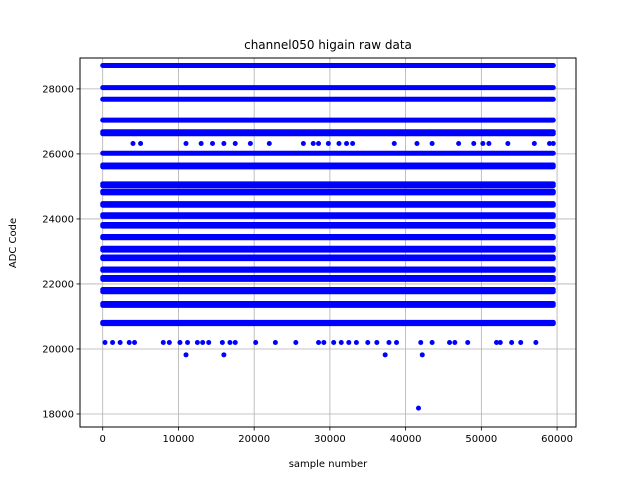 Image resolution: width=640 pixels, height=480 pixels. I want to click on y-tick-label: 24000, so click(58, 219).